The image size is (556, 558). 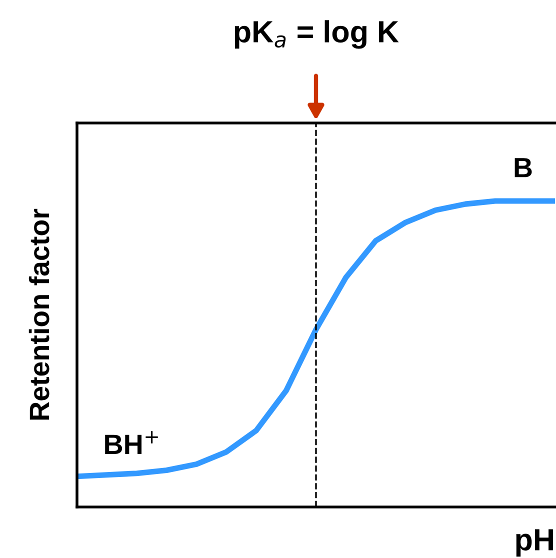 What do you see at coordinates (39, 314) in the screenshot?
I see `y-axis-title: Retention factor` at bounding box center [39, 314].